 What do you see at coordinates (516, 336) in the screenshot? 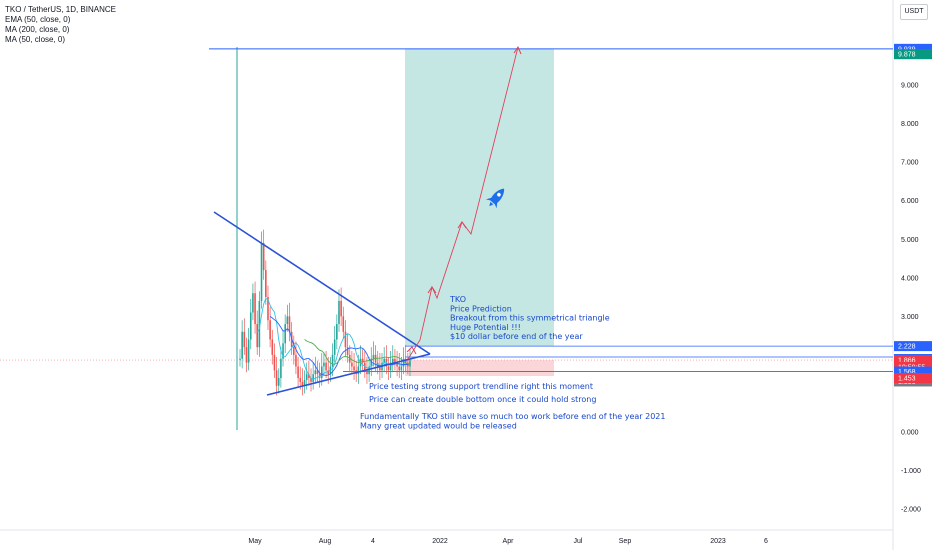
I see `prediction-note-line: $10 dollar before end of the year` at bounding box center [516, 336].